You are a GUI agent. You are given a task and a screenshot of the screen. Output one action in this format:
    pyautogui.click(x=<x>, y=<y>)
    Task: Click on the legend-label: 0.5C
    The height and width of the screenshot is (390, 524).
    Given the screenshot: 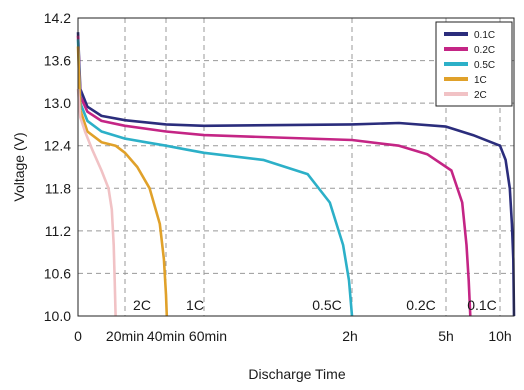 What is the action you would take?
    pyautogui.click(x=484, y=65)
    